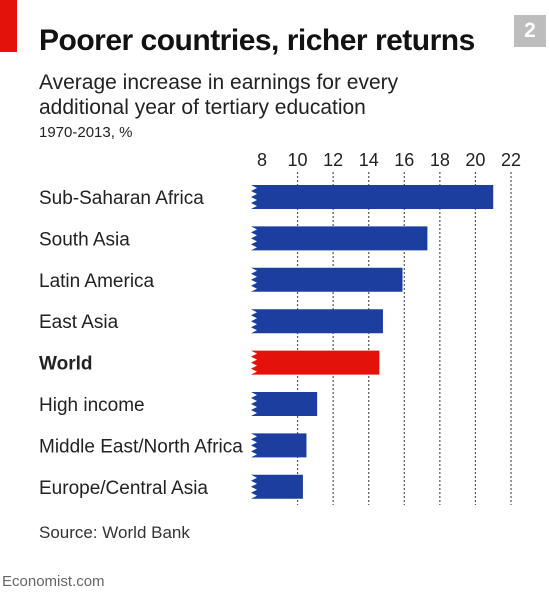 This screenshot has height=600, width=549. I want to click on chart-title: Poorer countries, richer returns, so click(257, 40).